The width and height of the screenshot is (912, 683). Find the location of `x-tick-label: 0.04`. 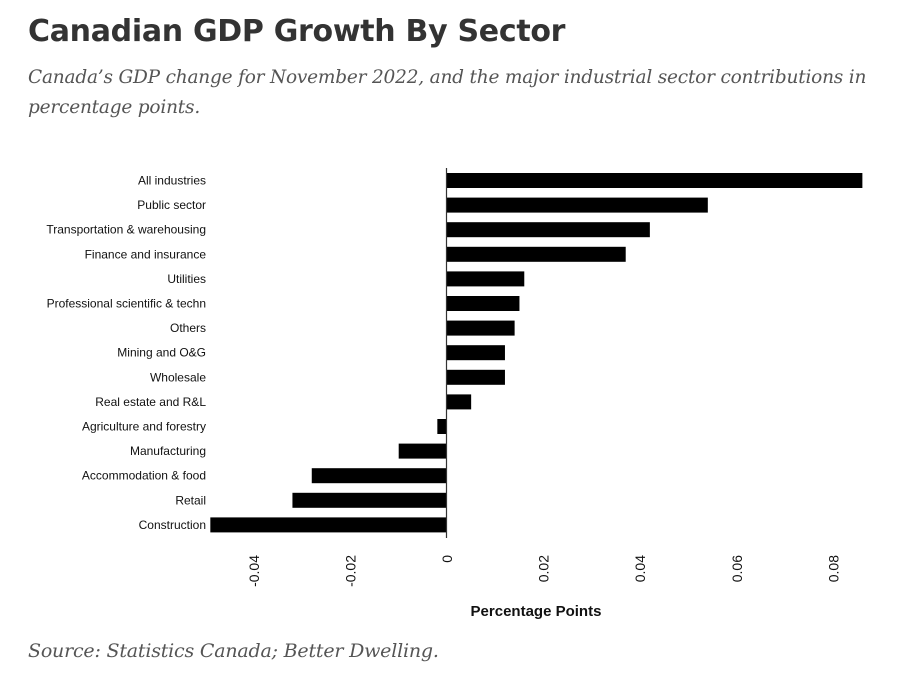

x-tick-label: 0.04 is located at coordinates (640, 568).